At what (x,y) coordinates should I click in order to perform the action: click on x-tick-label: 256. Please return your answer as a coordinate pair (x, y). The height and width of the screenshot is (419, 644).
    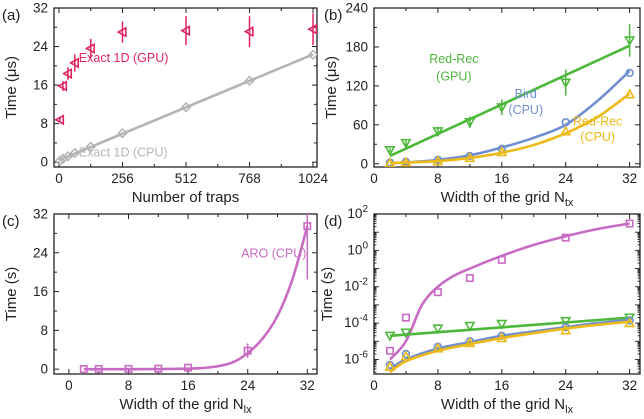
    Looking at the image, I should click on (122, 178).